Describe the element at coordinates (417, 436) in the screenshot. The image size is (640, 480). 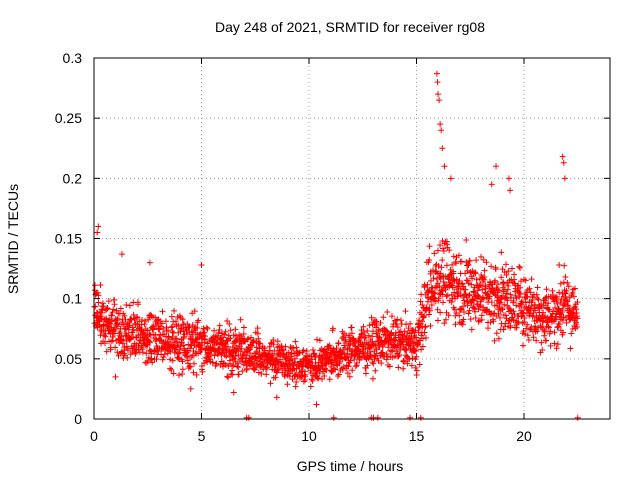
I see `x-tick-label: 15` at that location.